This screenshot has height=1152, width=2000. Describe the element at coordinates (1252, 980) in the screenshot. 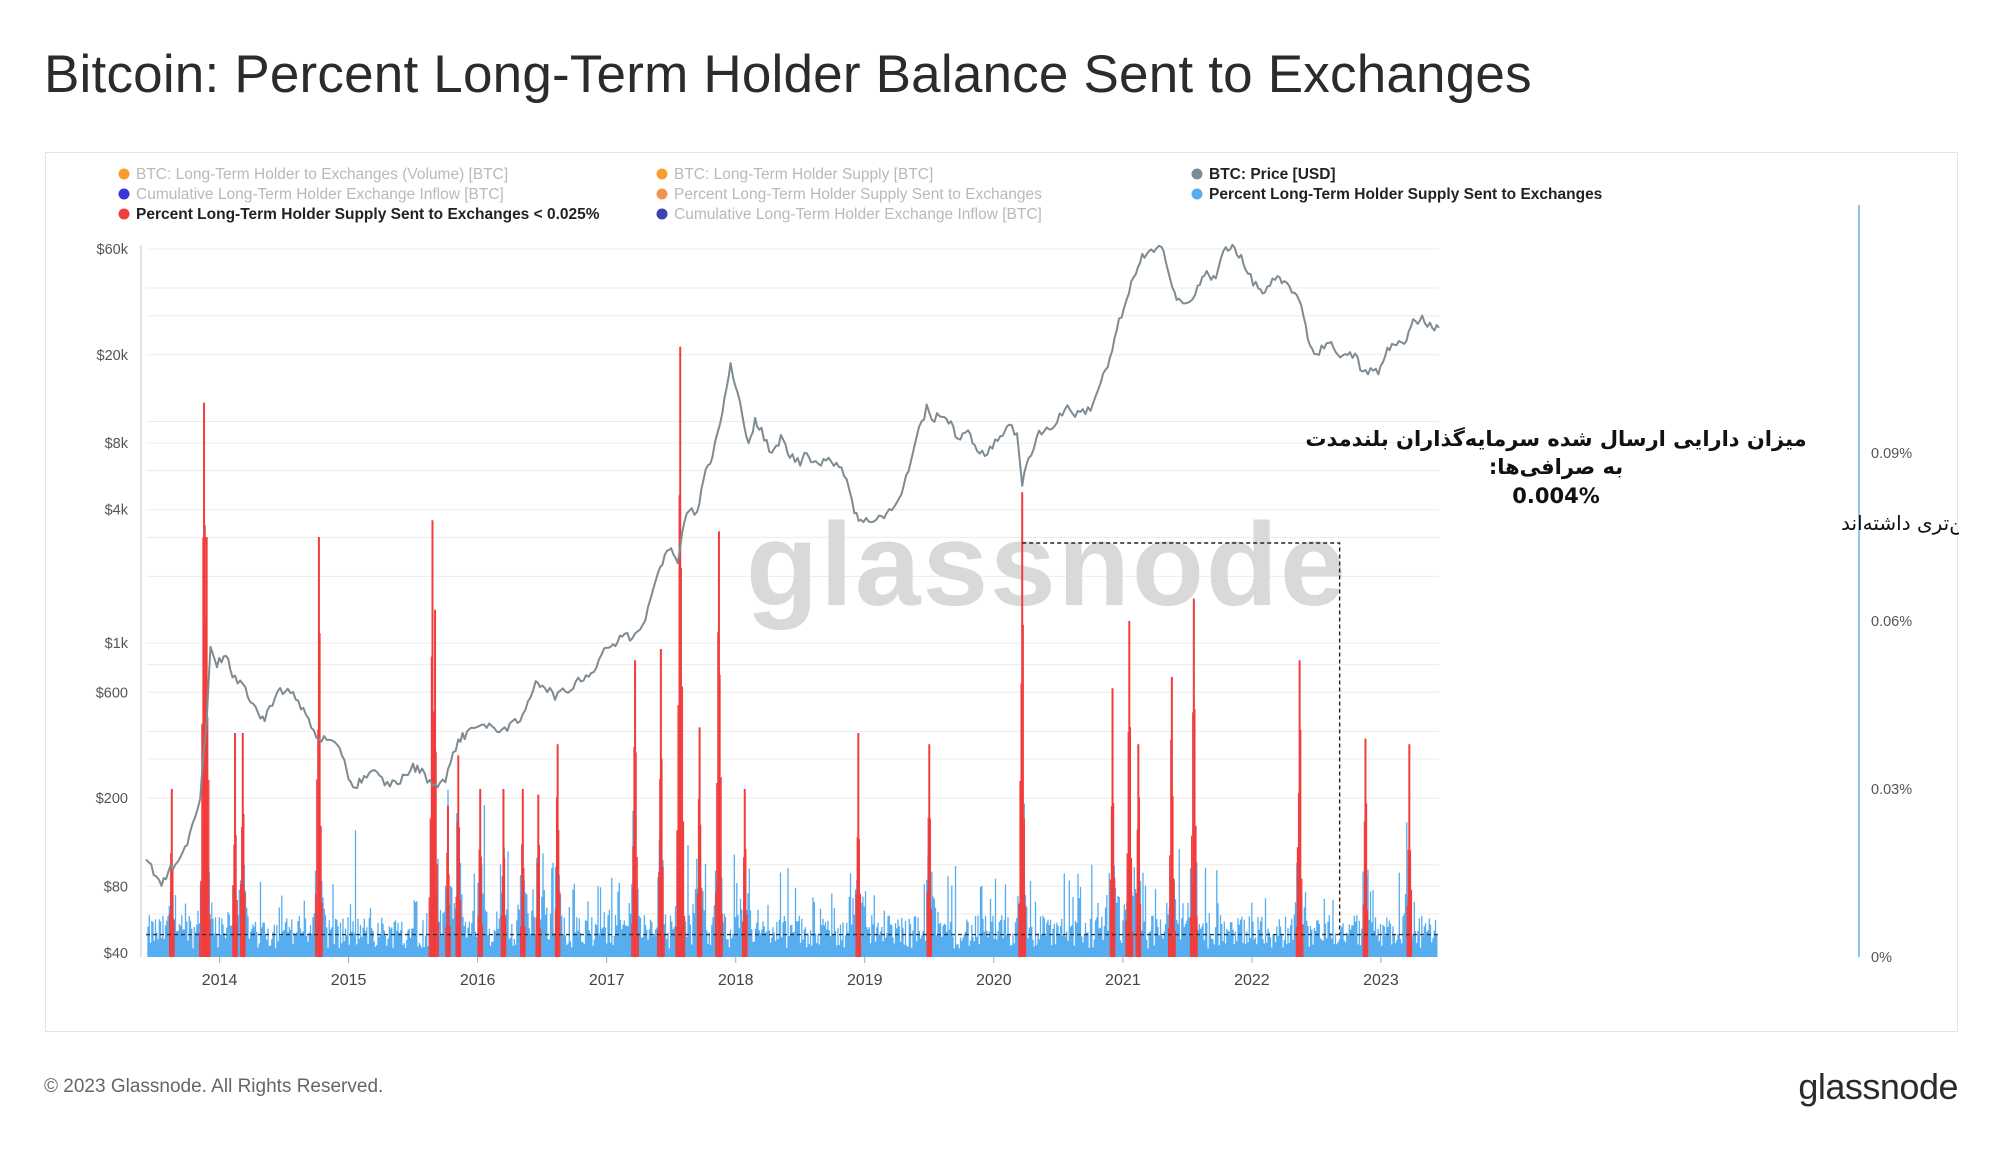

I see `x-axis-tick: 2022` at that location.